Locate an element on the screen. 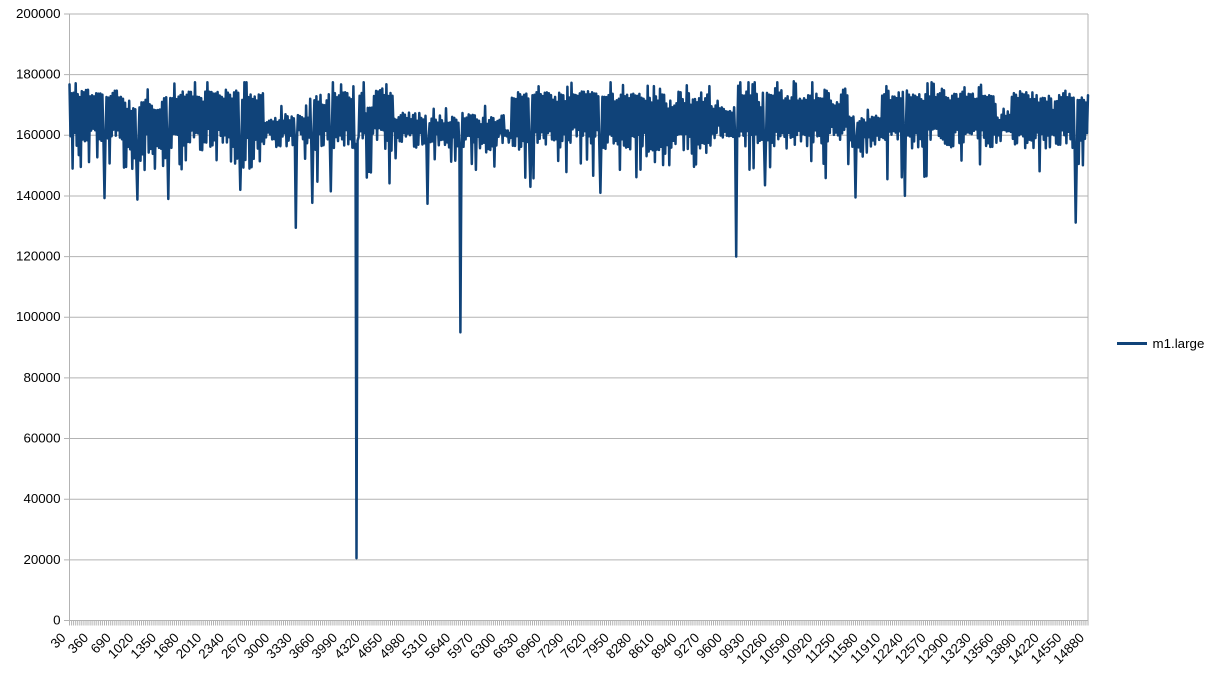 This screenshot has height=686, width=1220. svg-text: m1.large is located at coordinates (1179, 343).